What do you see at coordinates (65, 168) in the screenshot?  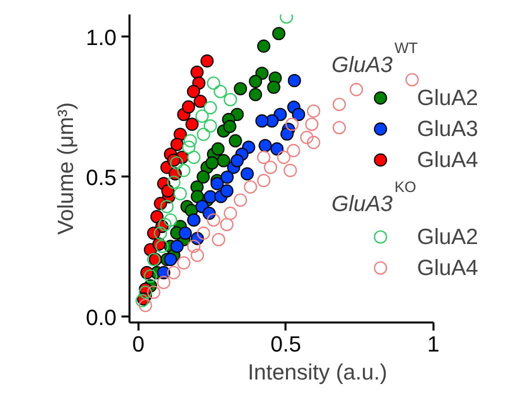 I see `y-axis-title: Volume (μm³)` at bounding box center [65, 168].